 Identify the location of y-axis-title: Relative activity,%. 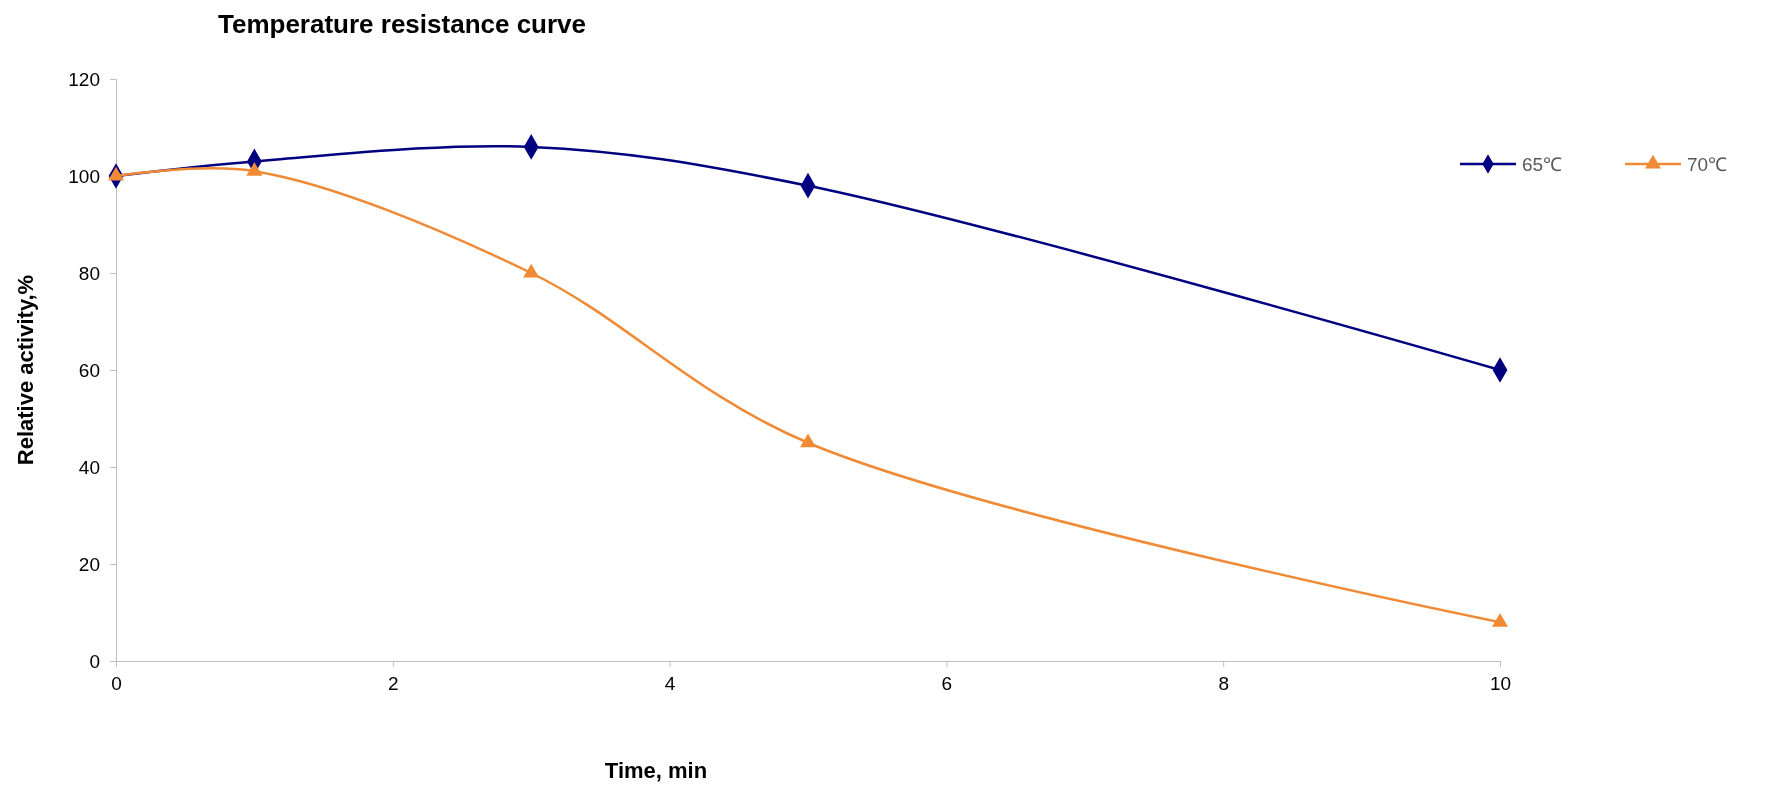
(25, 370).